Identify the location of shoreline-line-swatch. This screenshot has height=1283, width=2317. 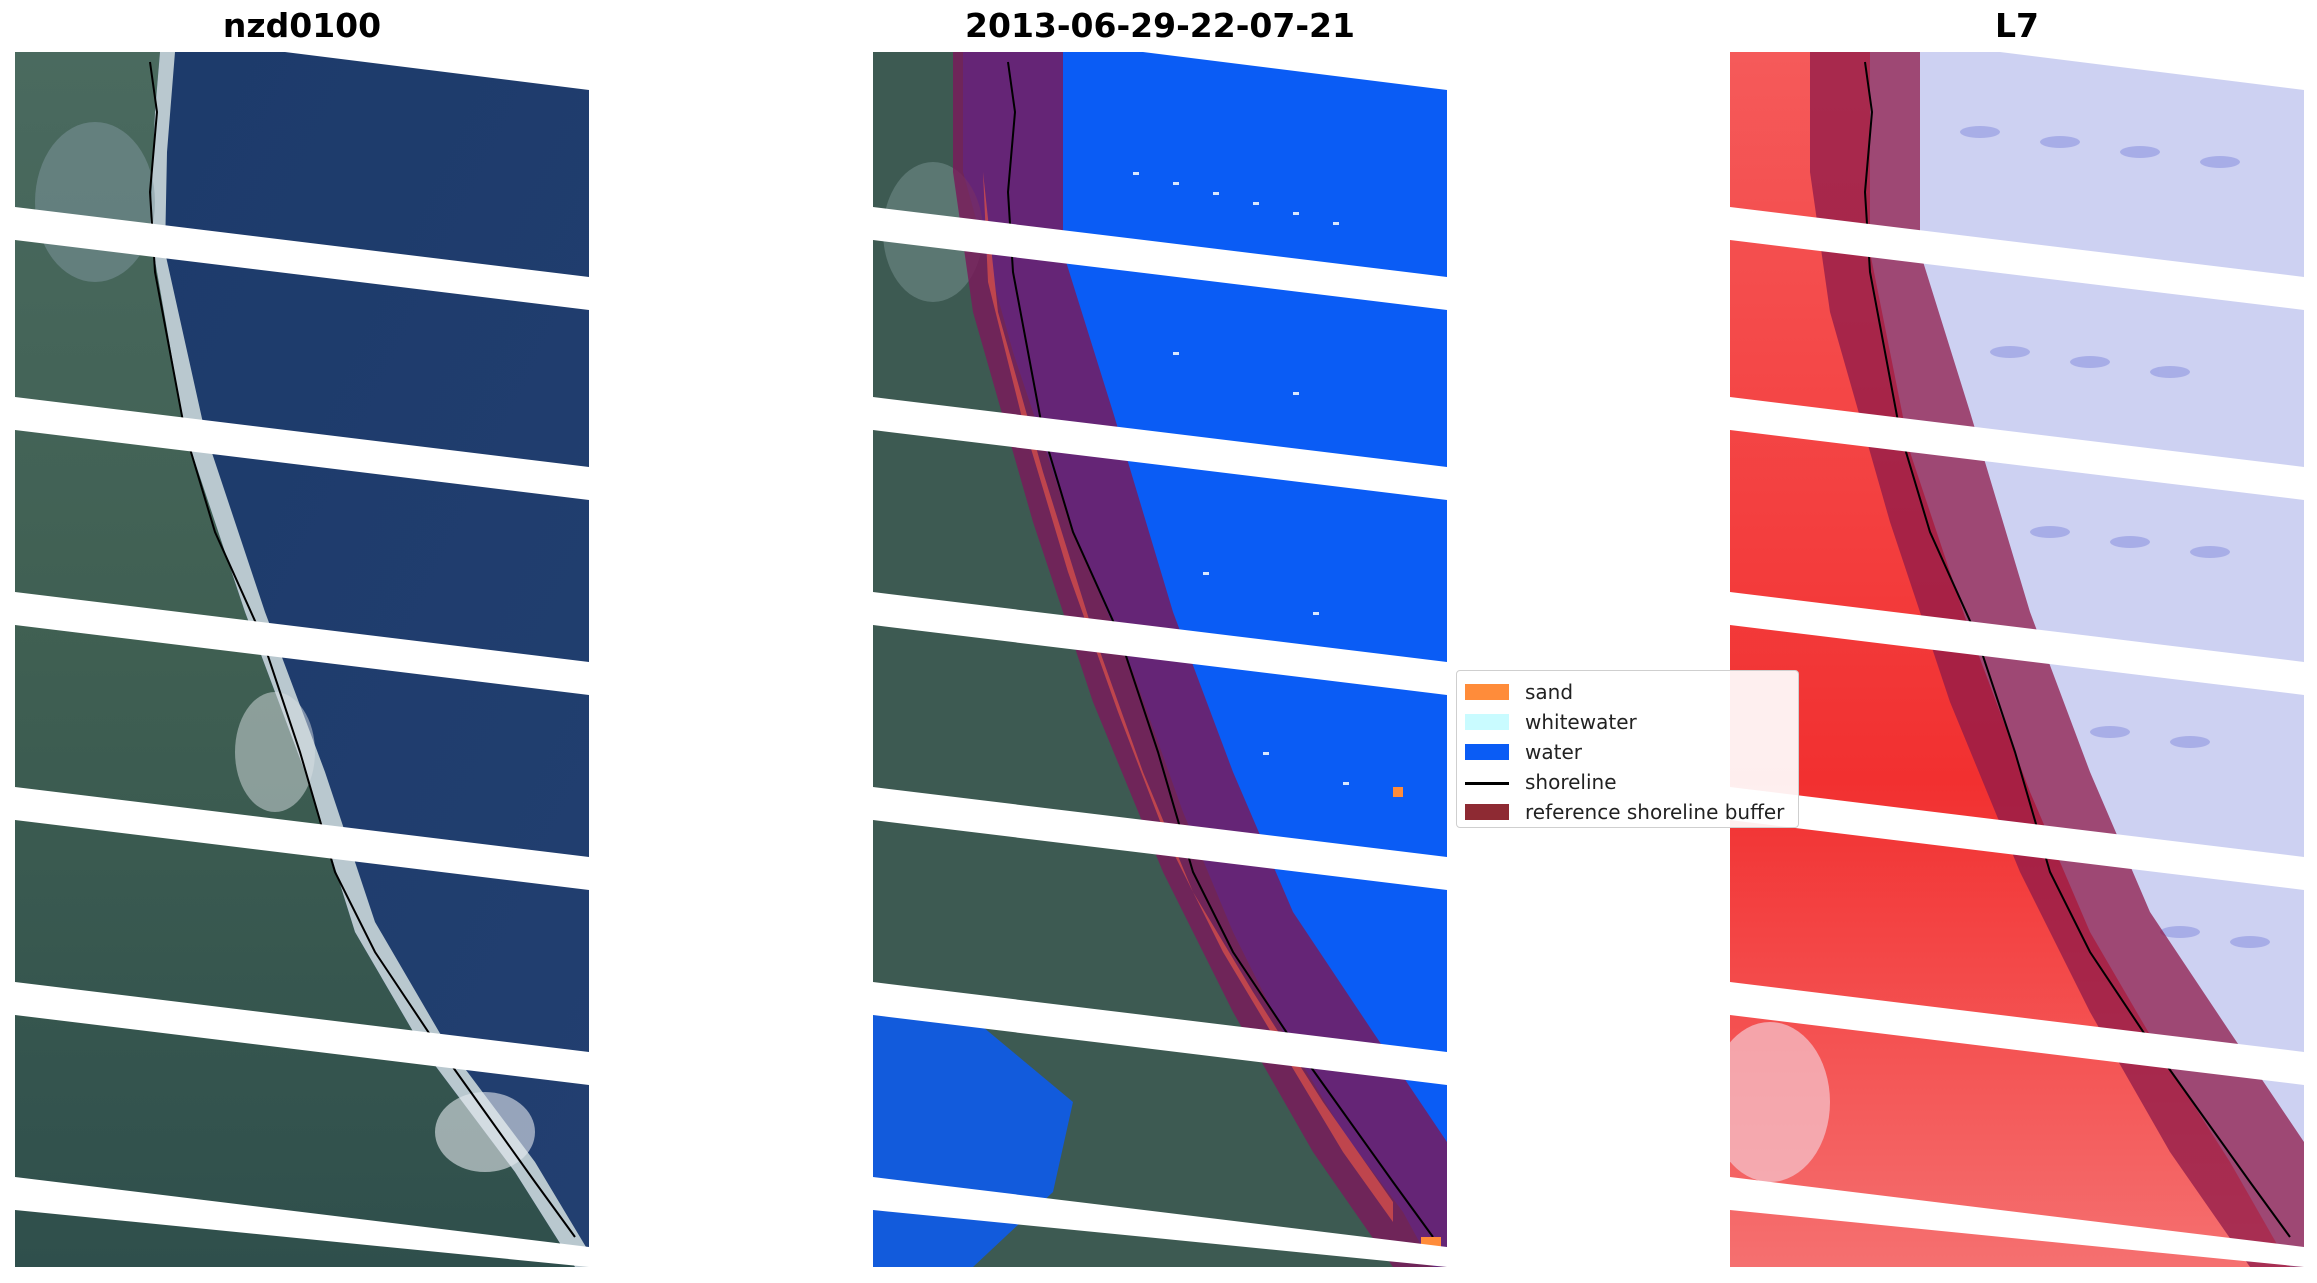
(1487, 783).